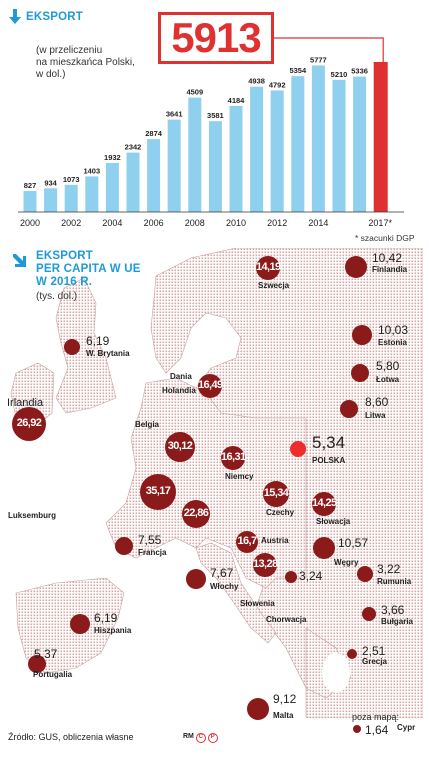 Image resolution: width=429 pixels, height=760 pixels. I want to click on logo-rm: RM, so click(188, 736).